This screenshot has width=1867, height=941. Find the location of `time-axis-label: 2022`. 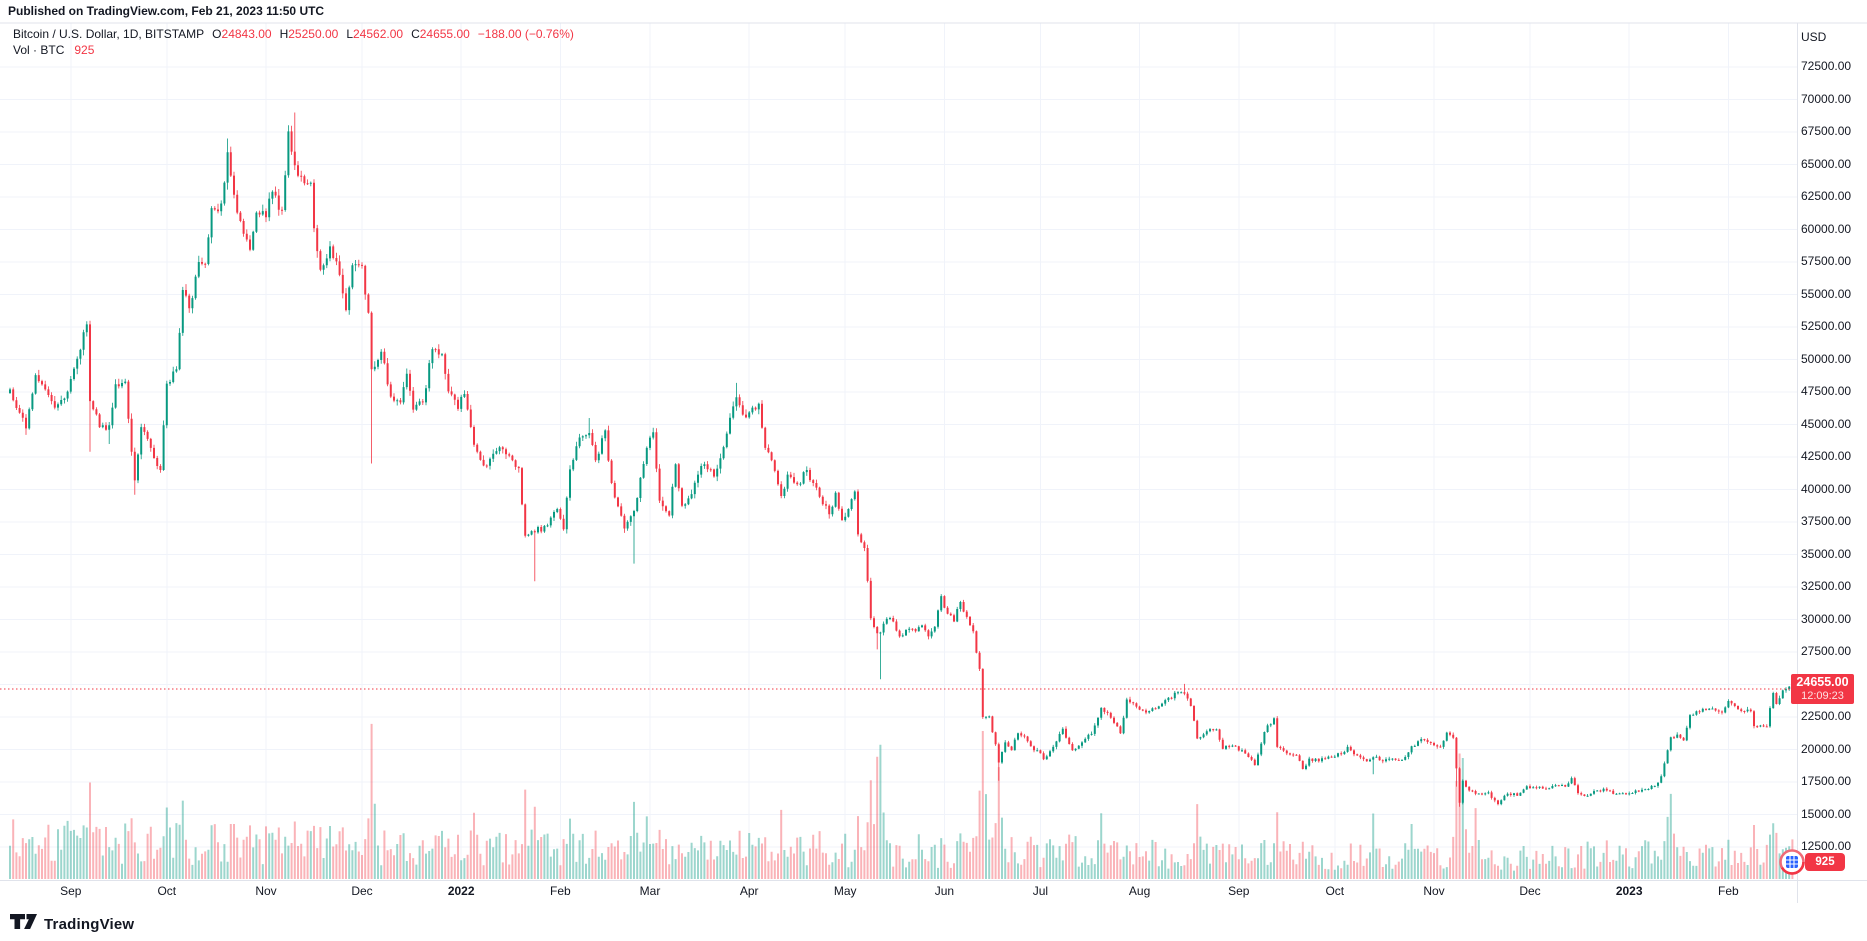

time-axis-label: 2022 is located at coordinates (461, 891).